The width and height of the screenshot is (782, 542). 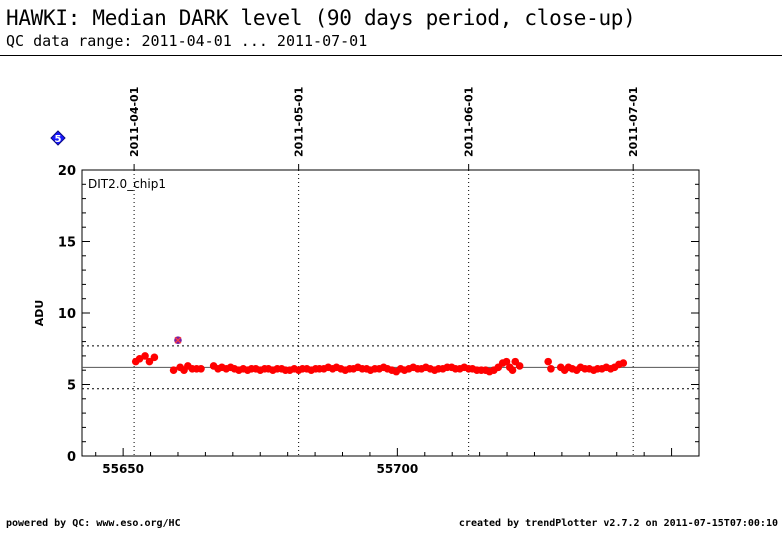 What do you see at coordinates (397, 469) in the screenshot?
I see `x-tick-label: 55700` at bounding box center [397, 469].